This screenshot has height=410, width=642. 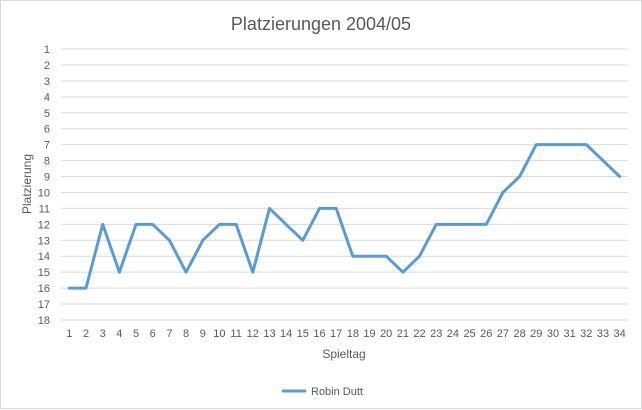 I want to click on y-tick-label: 9, so click(x=47, y=178).